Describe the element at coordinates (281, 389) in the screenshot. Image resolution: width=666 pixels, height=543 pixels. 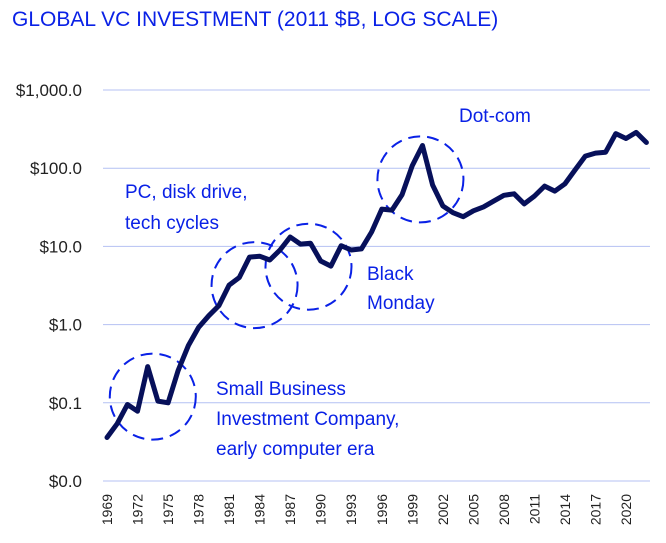
I see `annotation-sbic-line-1: Small Business` at that location.